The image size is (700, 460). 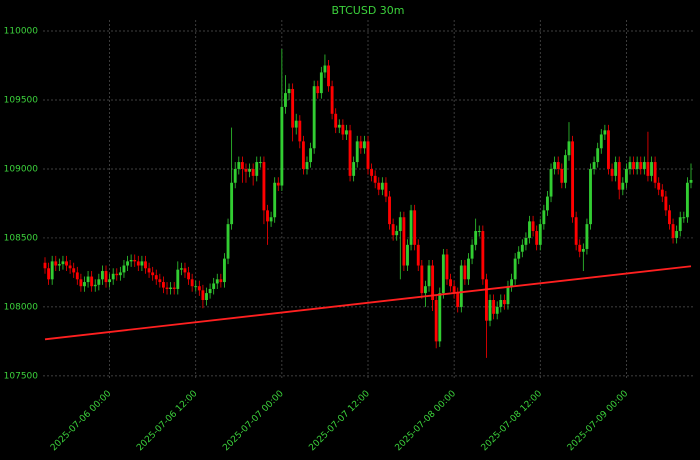 I want to click on y-tick-label: 108000, so click(x=21, y=307).